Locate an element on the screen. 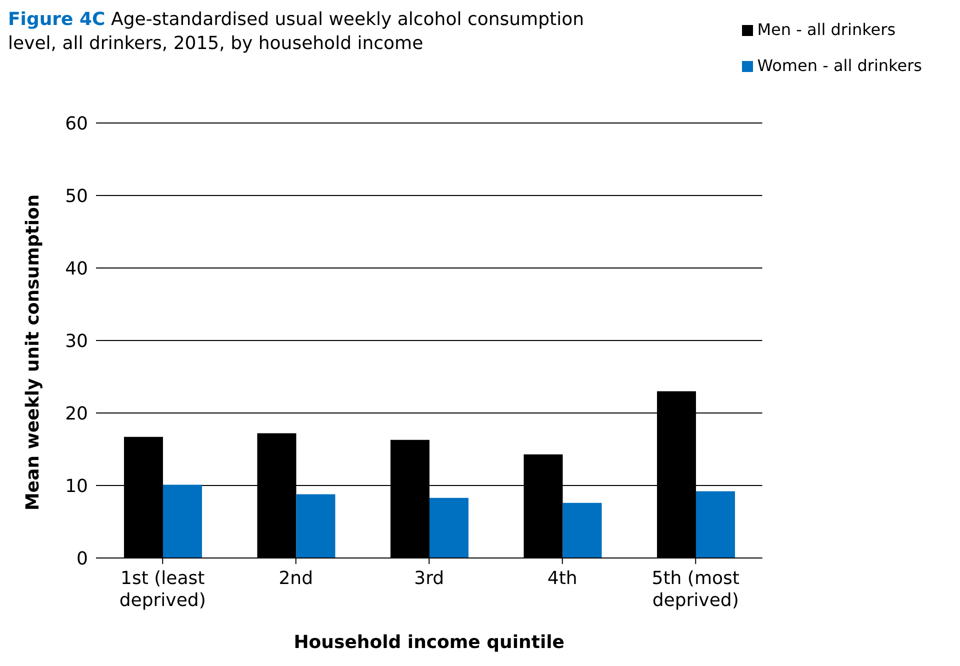 The height and width of the screenshot is (666, 960). y-tick-label: 10 is located at coordinates (76, 486).